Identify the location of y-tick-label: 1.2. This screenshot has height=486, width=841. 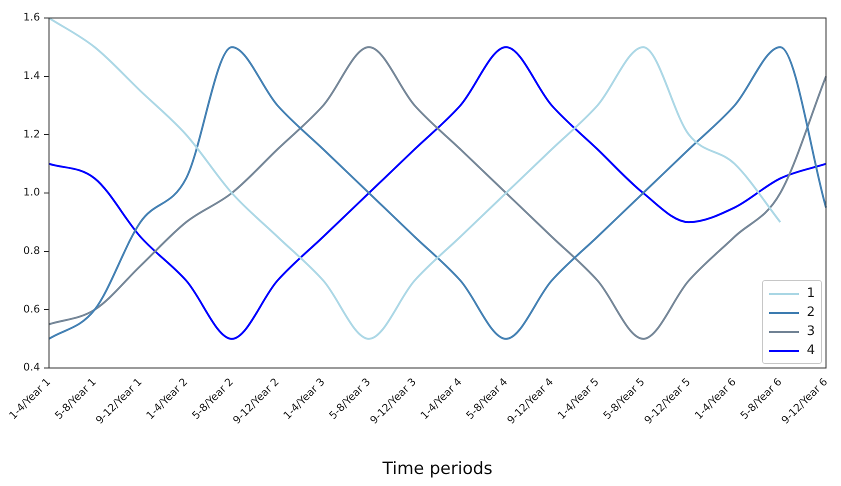
(31, 134).